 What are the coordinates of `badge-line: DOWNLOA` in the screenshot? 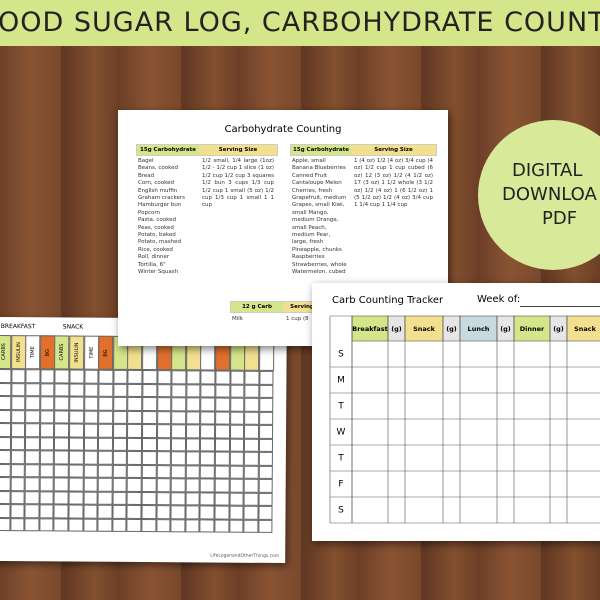 It's located at (549, 194).